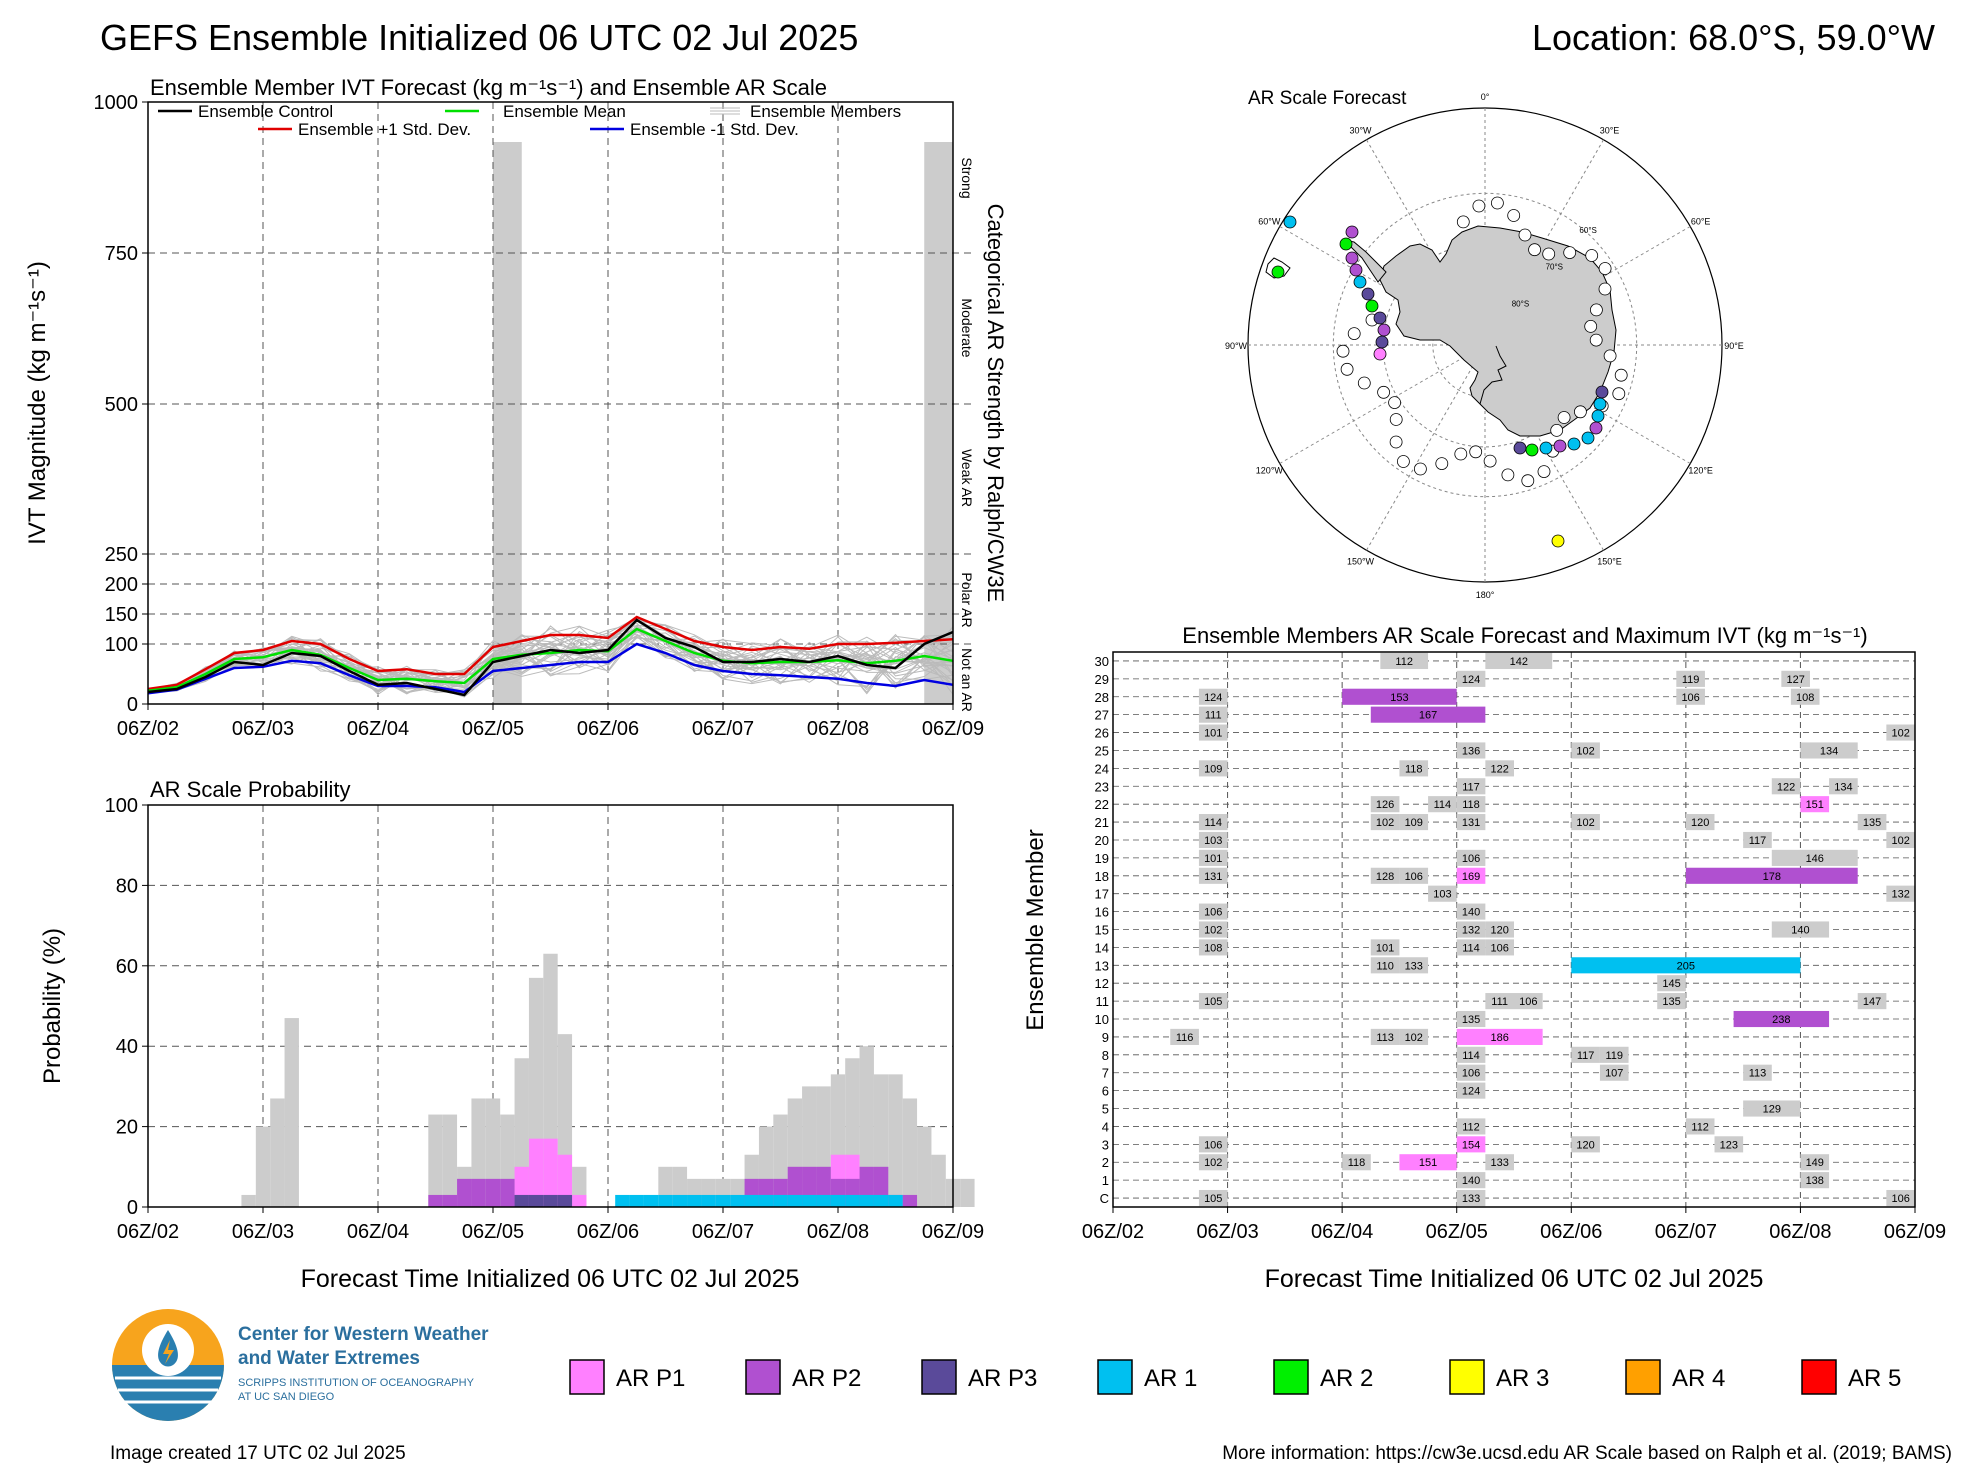  Describe the element at coordinates (1102, 947) in the screenshot. I see `member-row-label: 14` at that location.